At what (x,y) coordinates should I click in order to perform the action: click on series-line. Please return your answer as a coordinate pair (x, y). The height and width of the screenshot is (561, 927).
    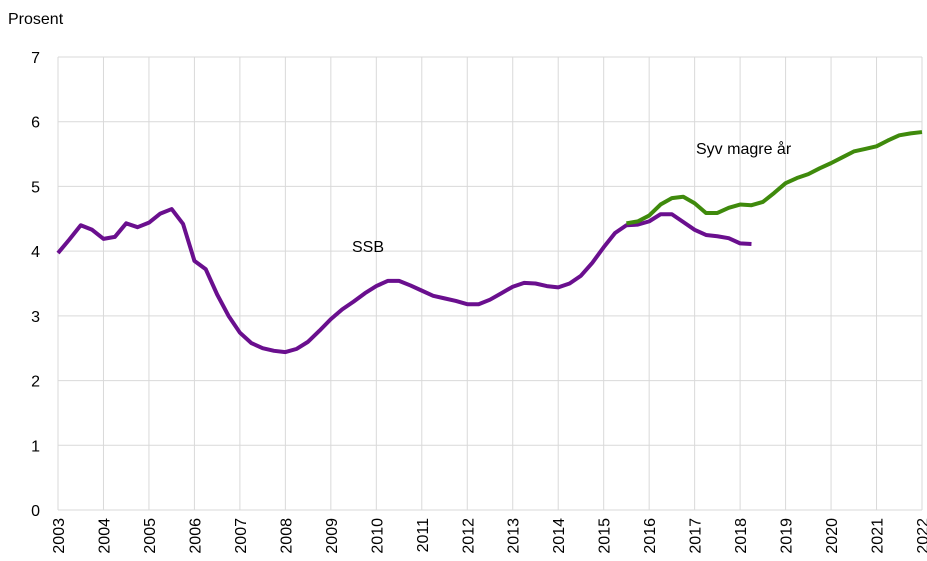
    Looking at the image, I should click on (774, 178).